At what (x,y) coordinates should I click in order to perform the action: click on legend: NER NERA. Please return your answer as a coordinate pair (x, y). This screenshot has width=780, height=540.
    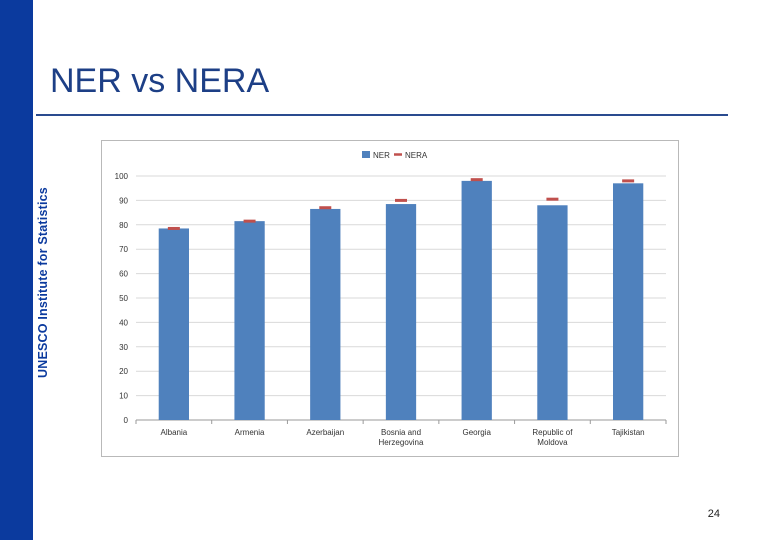
    Looking at the image, I should click on (395, 155).